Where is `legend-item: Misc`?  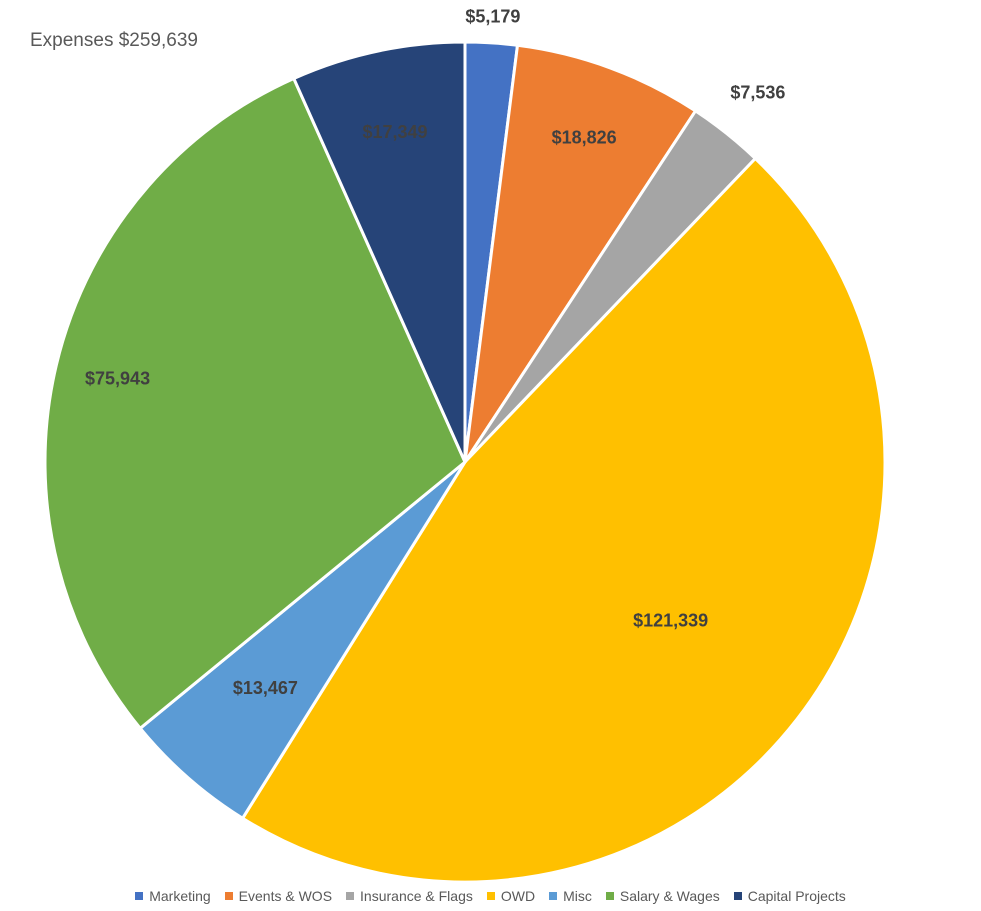
legend-item: Misc is located at coordinates (570, 896).